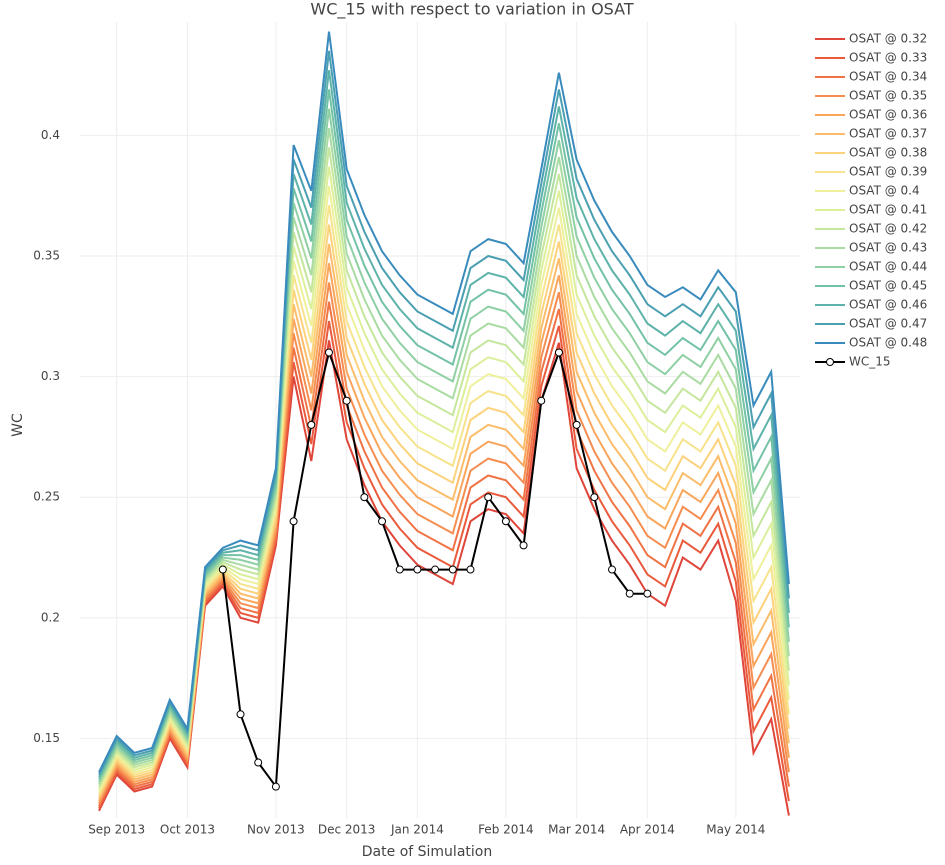  Describe the element at coordinates (576, 830) in the screenshot. I see `x-tick-label: Mar 2014` at that location.